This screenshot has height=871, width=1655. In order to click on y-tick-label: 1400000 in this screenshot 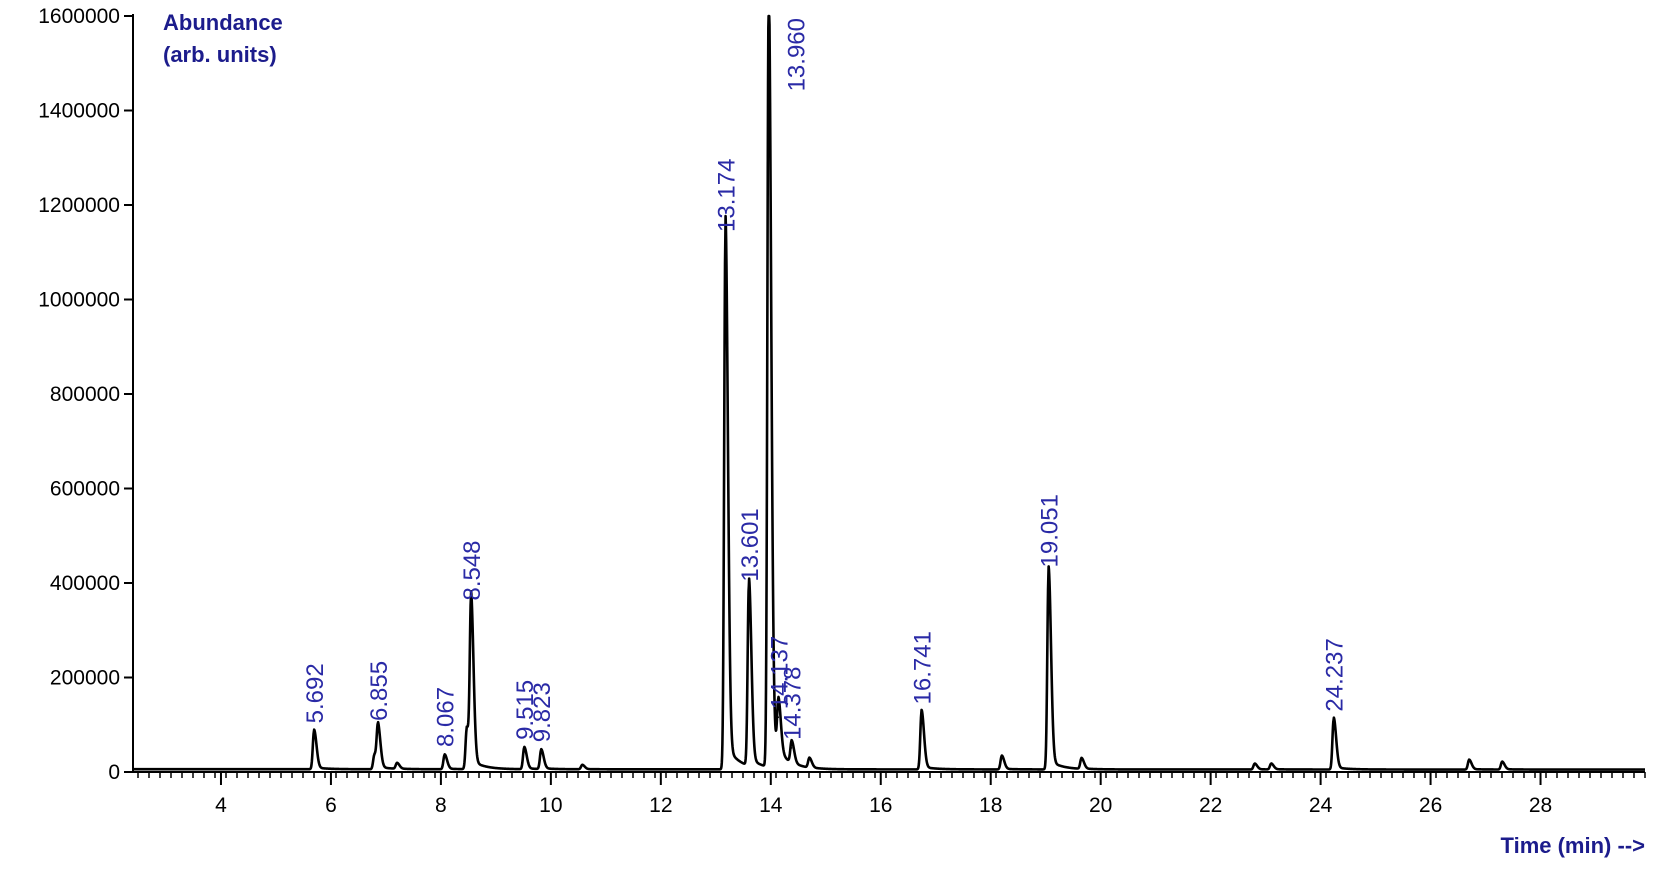, I will do `click(79, 111)`.